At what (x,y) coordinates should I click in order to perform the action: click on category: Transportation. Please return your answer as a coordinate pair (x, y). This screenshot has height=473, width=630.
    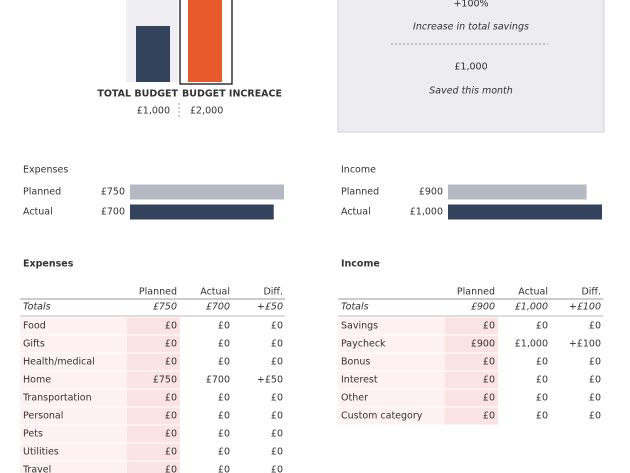
    Looking at the image, I should click on (57, 398).